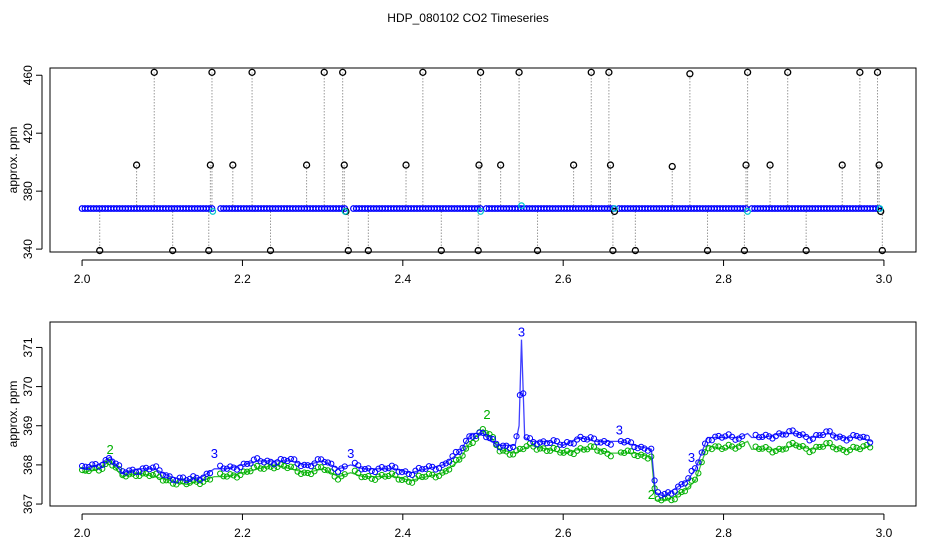 The width and height of the screenshot is (936, 540). I want to click on y-tick-label: 340, so click(28, 249).